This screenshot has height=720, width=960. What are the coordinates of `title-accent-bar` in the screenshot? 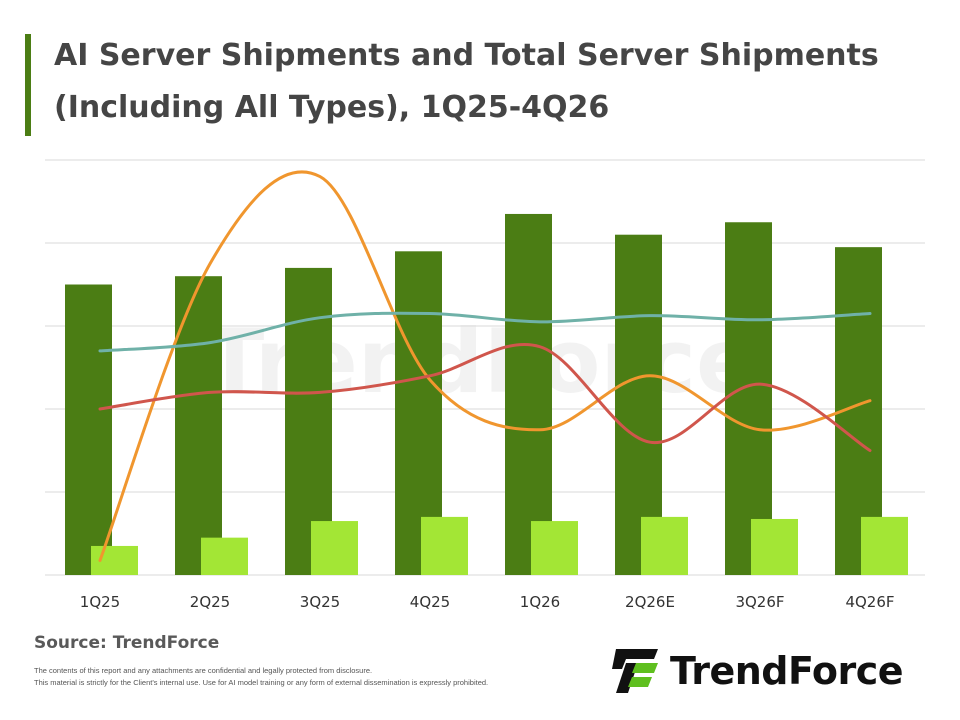 It's located at (28, 85).